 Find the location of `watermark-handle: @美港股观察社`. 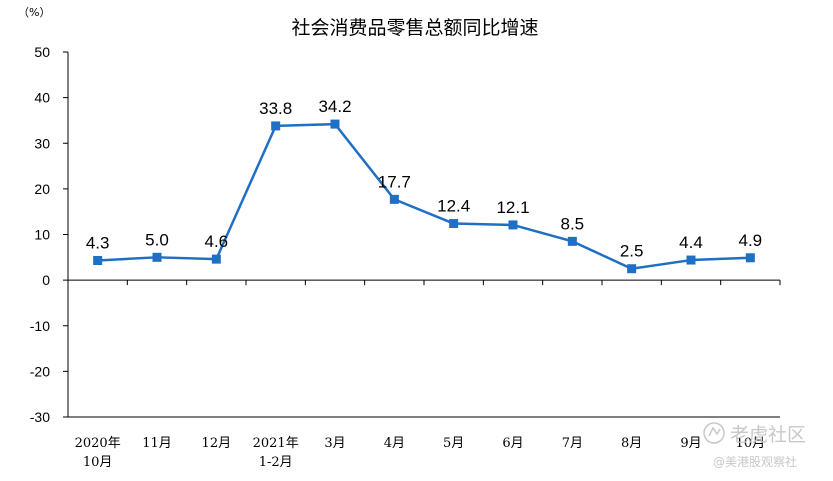

watermark-handle: @美港股观察社 is located at coordinates (755, 461).